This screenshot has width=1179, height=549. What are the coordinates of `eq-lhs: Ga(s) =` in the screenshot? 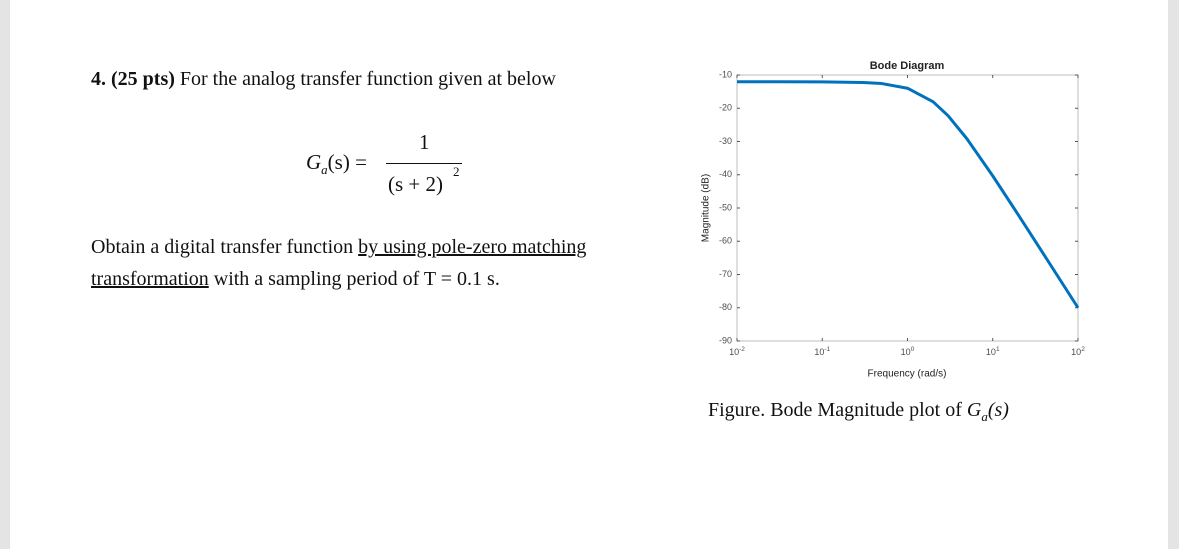 It's located at (336, 164).